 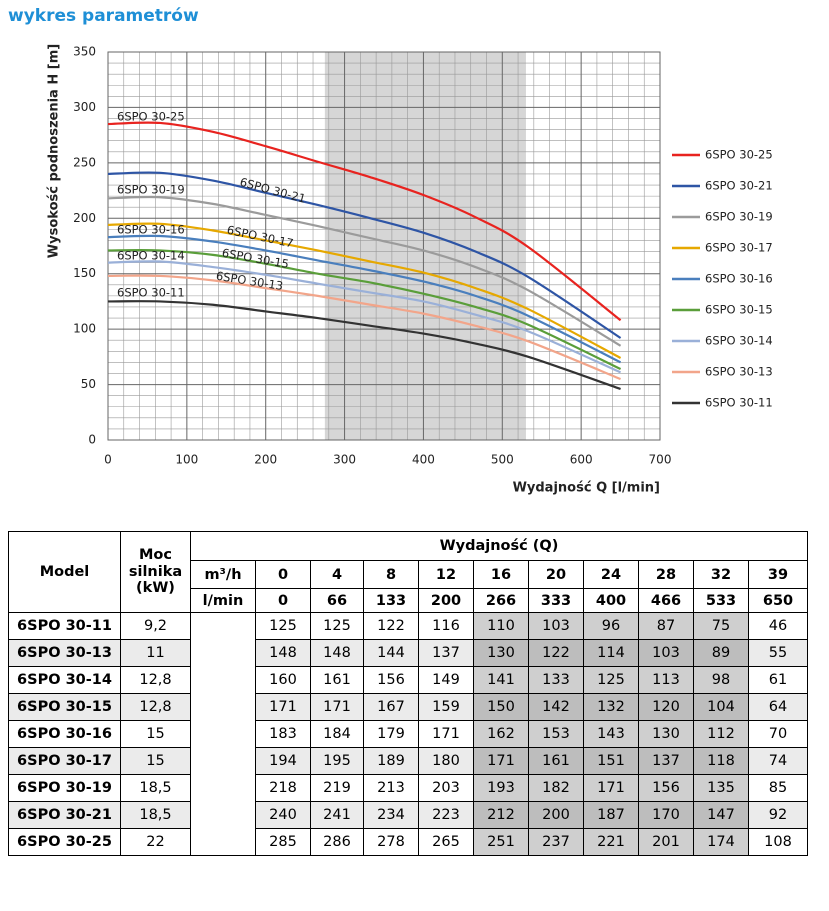 I want to click on header-cell: 333, so click(x=556, y=600).